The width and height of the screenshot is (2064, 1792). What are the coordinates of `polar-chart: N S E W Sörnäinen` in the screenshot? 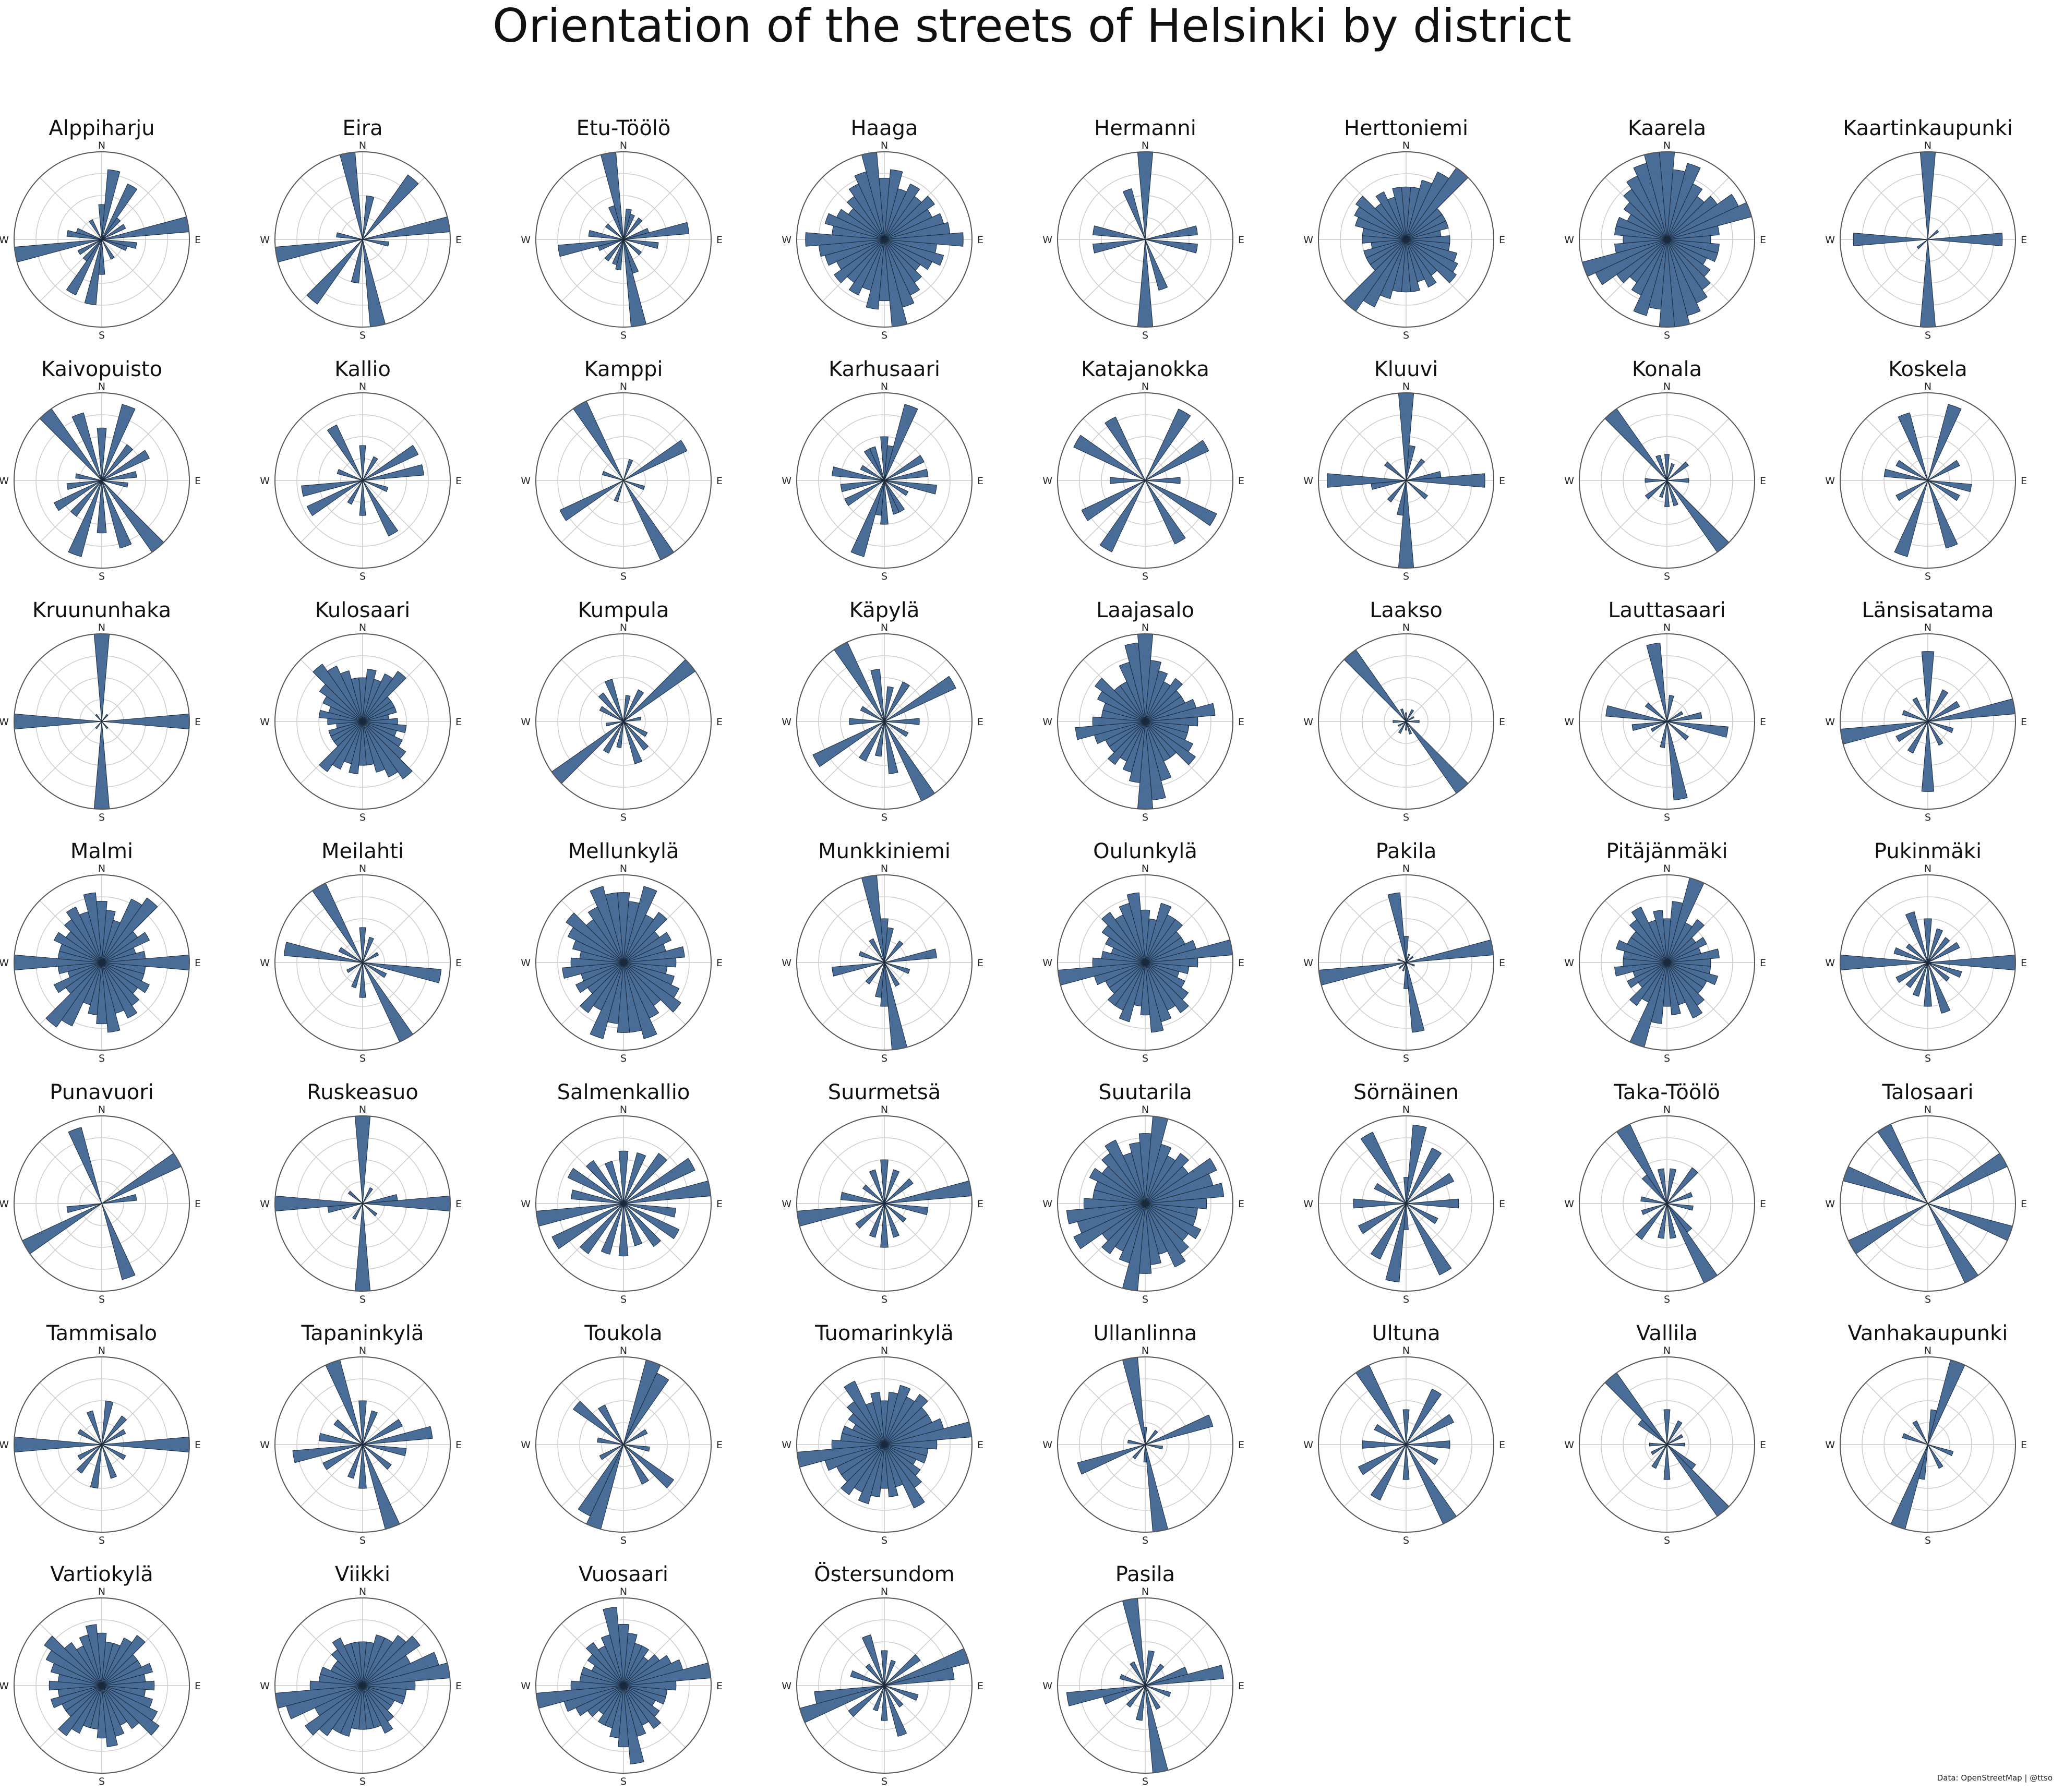 It's located at (1404, 1192).